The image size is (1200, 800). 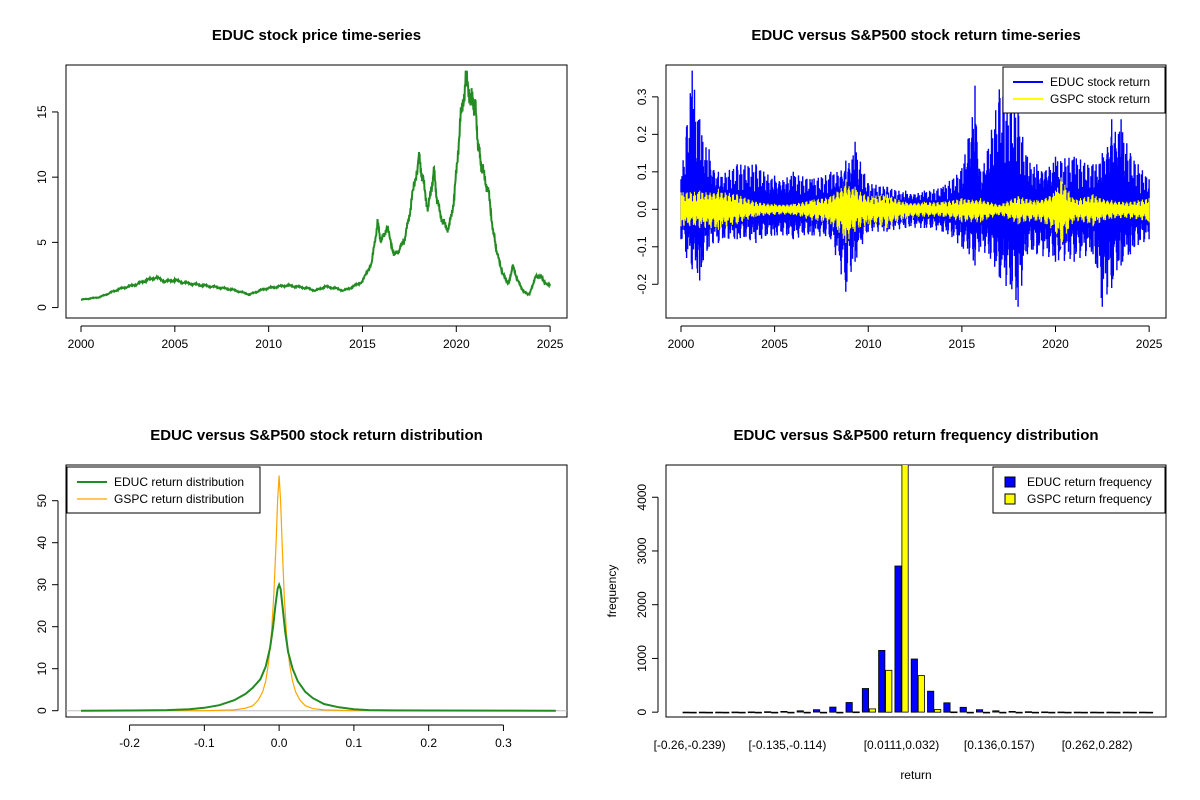 I want to click on y-tick-label: 1000, so click(x=642, y=658).